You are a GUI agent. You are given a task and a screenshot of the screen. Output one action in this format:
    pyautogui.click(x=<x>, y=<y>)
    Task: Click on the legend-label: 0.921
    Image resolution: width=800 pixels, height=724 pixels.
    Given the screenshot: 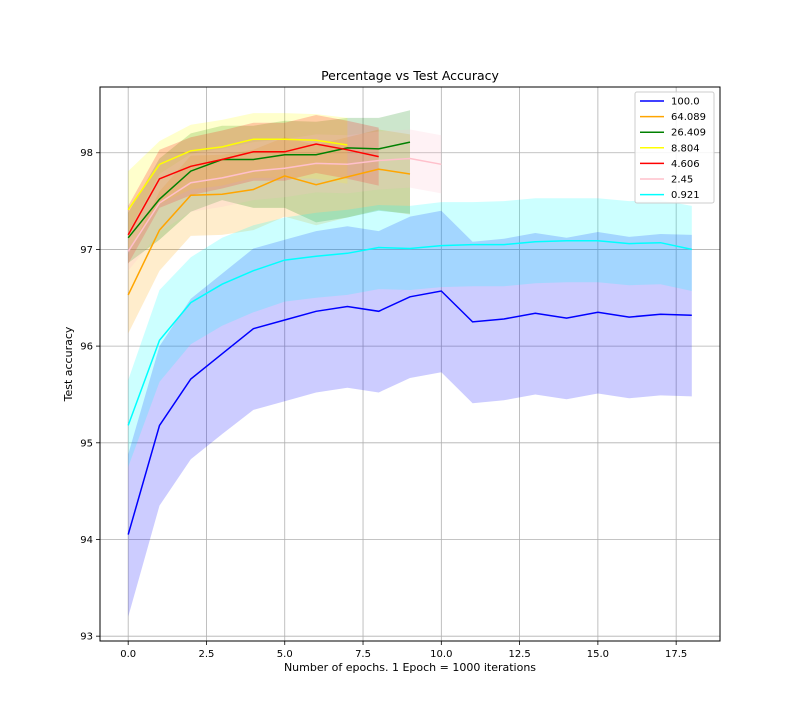 What is the action you would take?
    pyautogui.click(x=685, y=195)
    